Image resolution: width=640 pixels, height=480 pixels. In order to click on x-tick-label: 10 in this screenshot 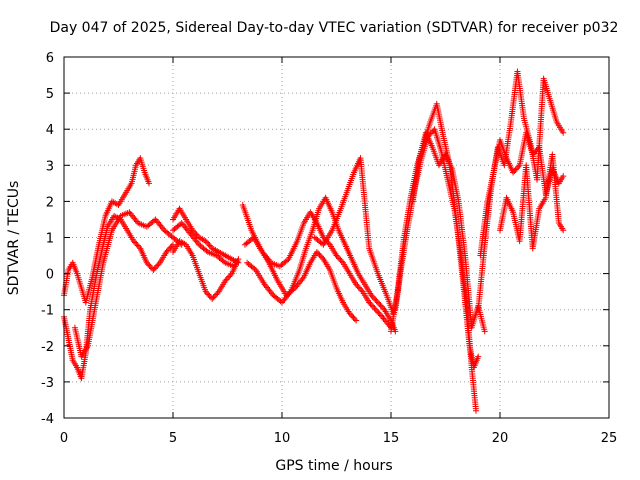, I will do `click(282, 438)`.